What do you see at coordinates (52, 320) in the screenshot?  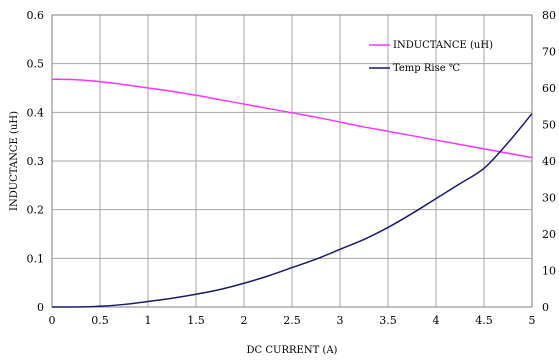 I see `x-tick-label: 0` at bounding box center [52, 320].